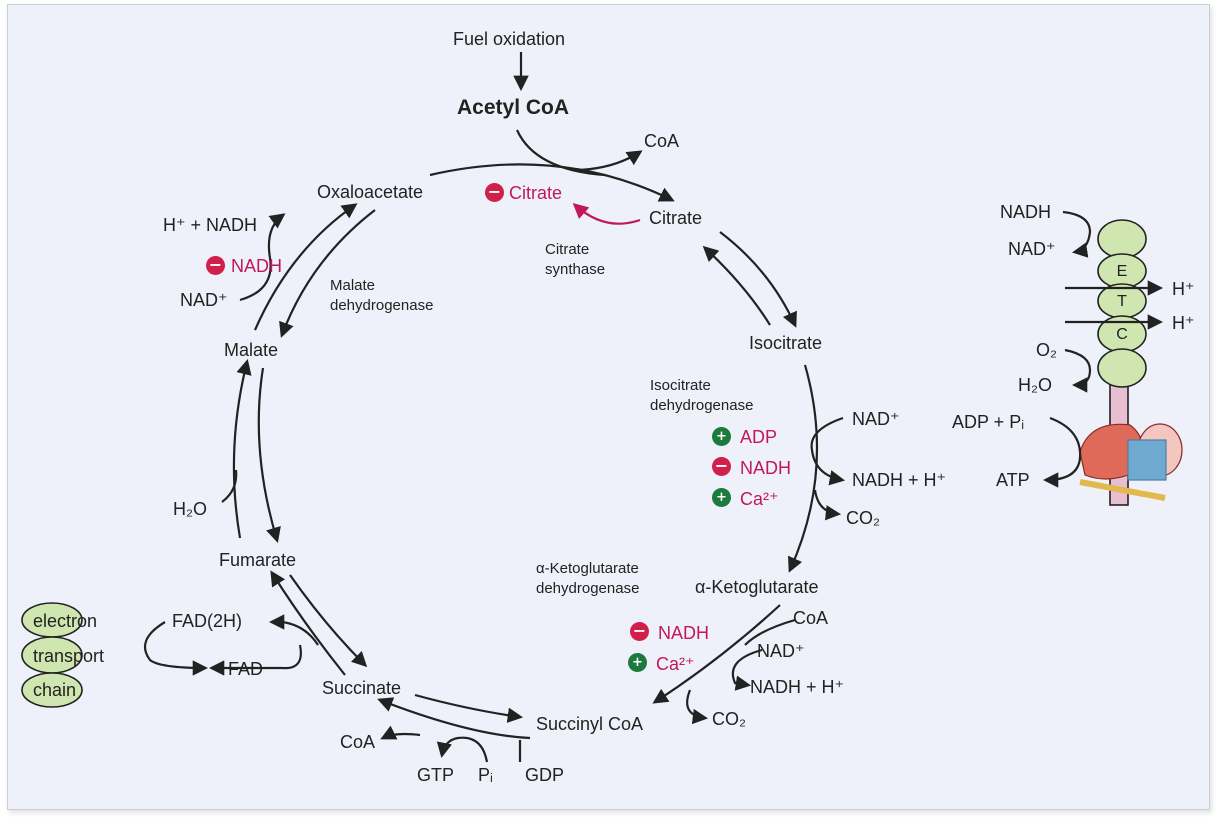 The height and width of the screenshot is (817, 1217). What do you see at coordinates (1183, 323) in the screenshot?
I see `etc-h-out-label-2: H⁺` at bounding box center [1183, 323].